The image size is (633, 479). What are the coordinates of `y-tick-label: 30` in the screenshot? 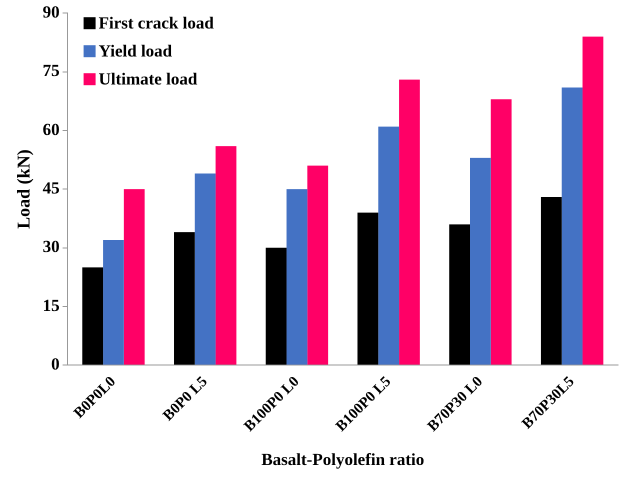 It's located at (51, 246).